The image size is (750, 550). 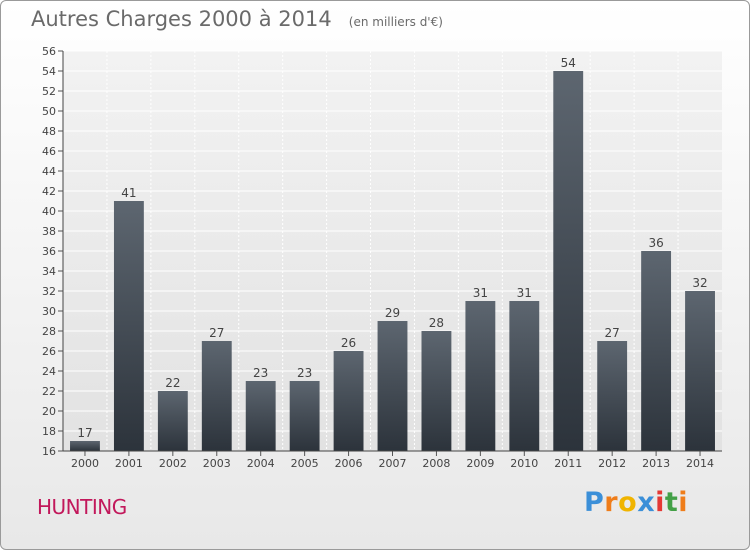 What do you see at coordinates (646, 502) in the screenshot?
I see `logo-letter: x` at bounding box center [646, 502].